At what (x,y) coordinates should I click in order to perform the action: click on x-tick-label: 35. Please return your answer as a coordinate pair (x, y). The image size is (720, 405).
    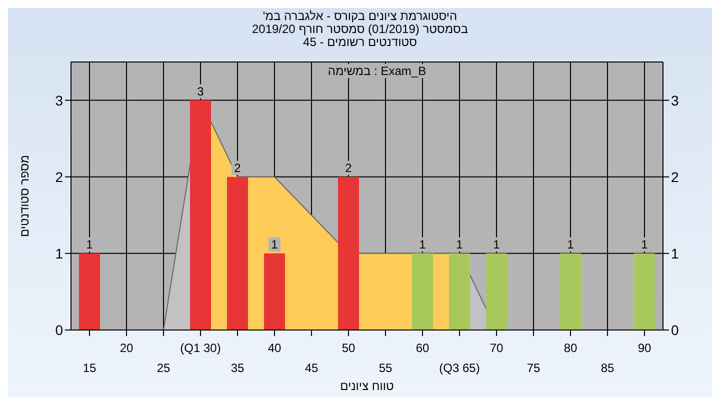
    Looking at the image, I should click on (237, 368).